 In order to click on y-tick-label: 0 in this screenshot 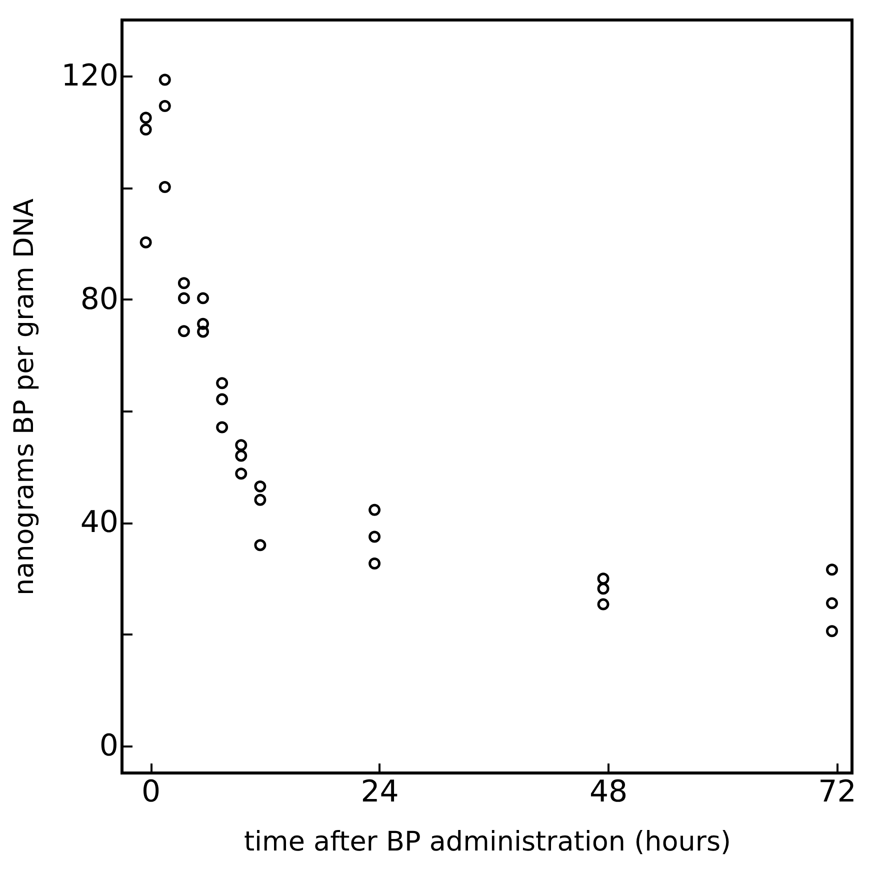, I will do `click(108, 746)`.